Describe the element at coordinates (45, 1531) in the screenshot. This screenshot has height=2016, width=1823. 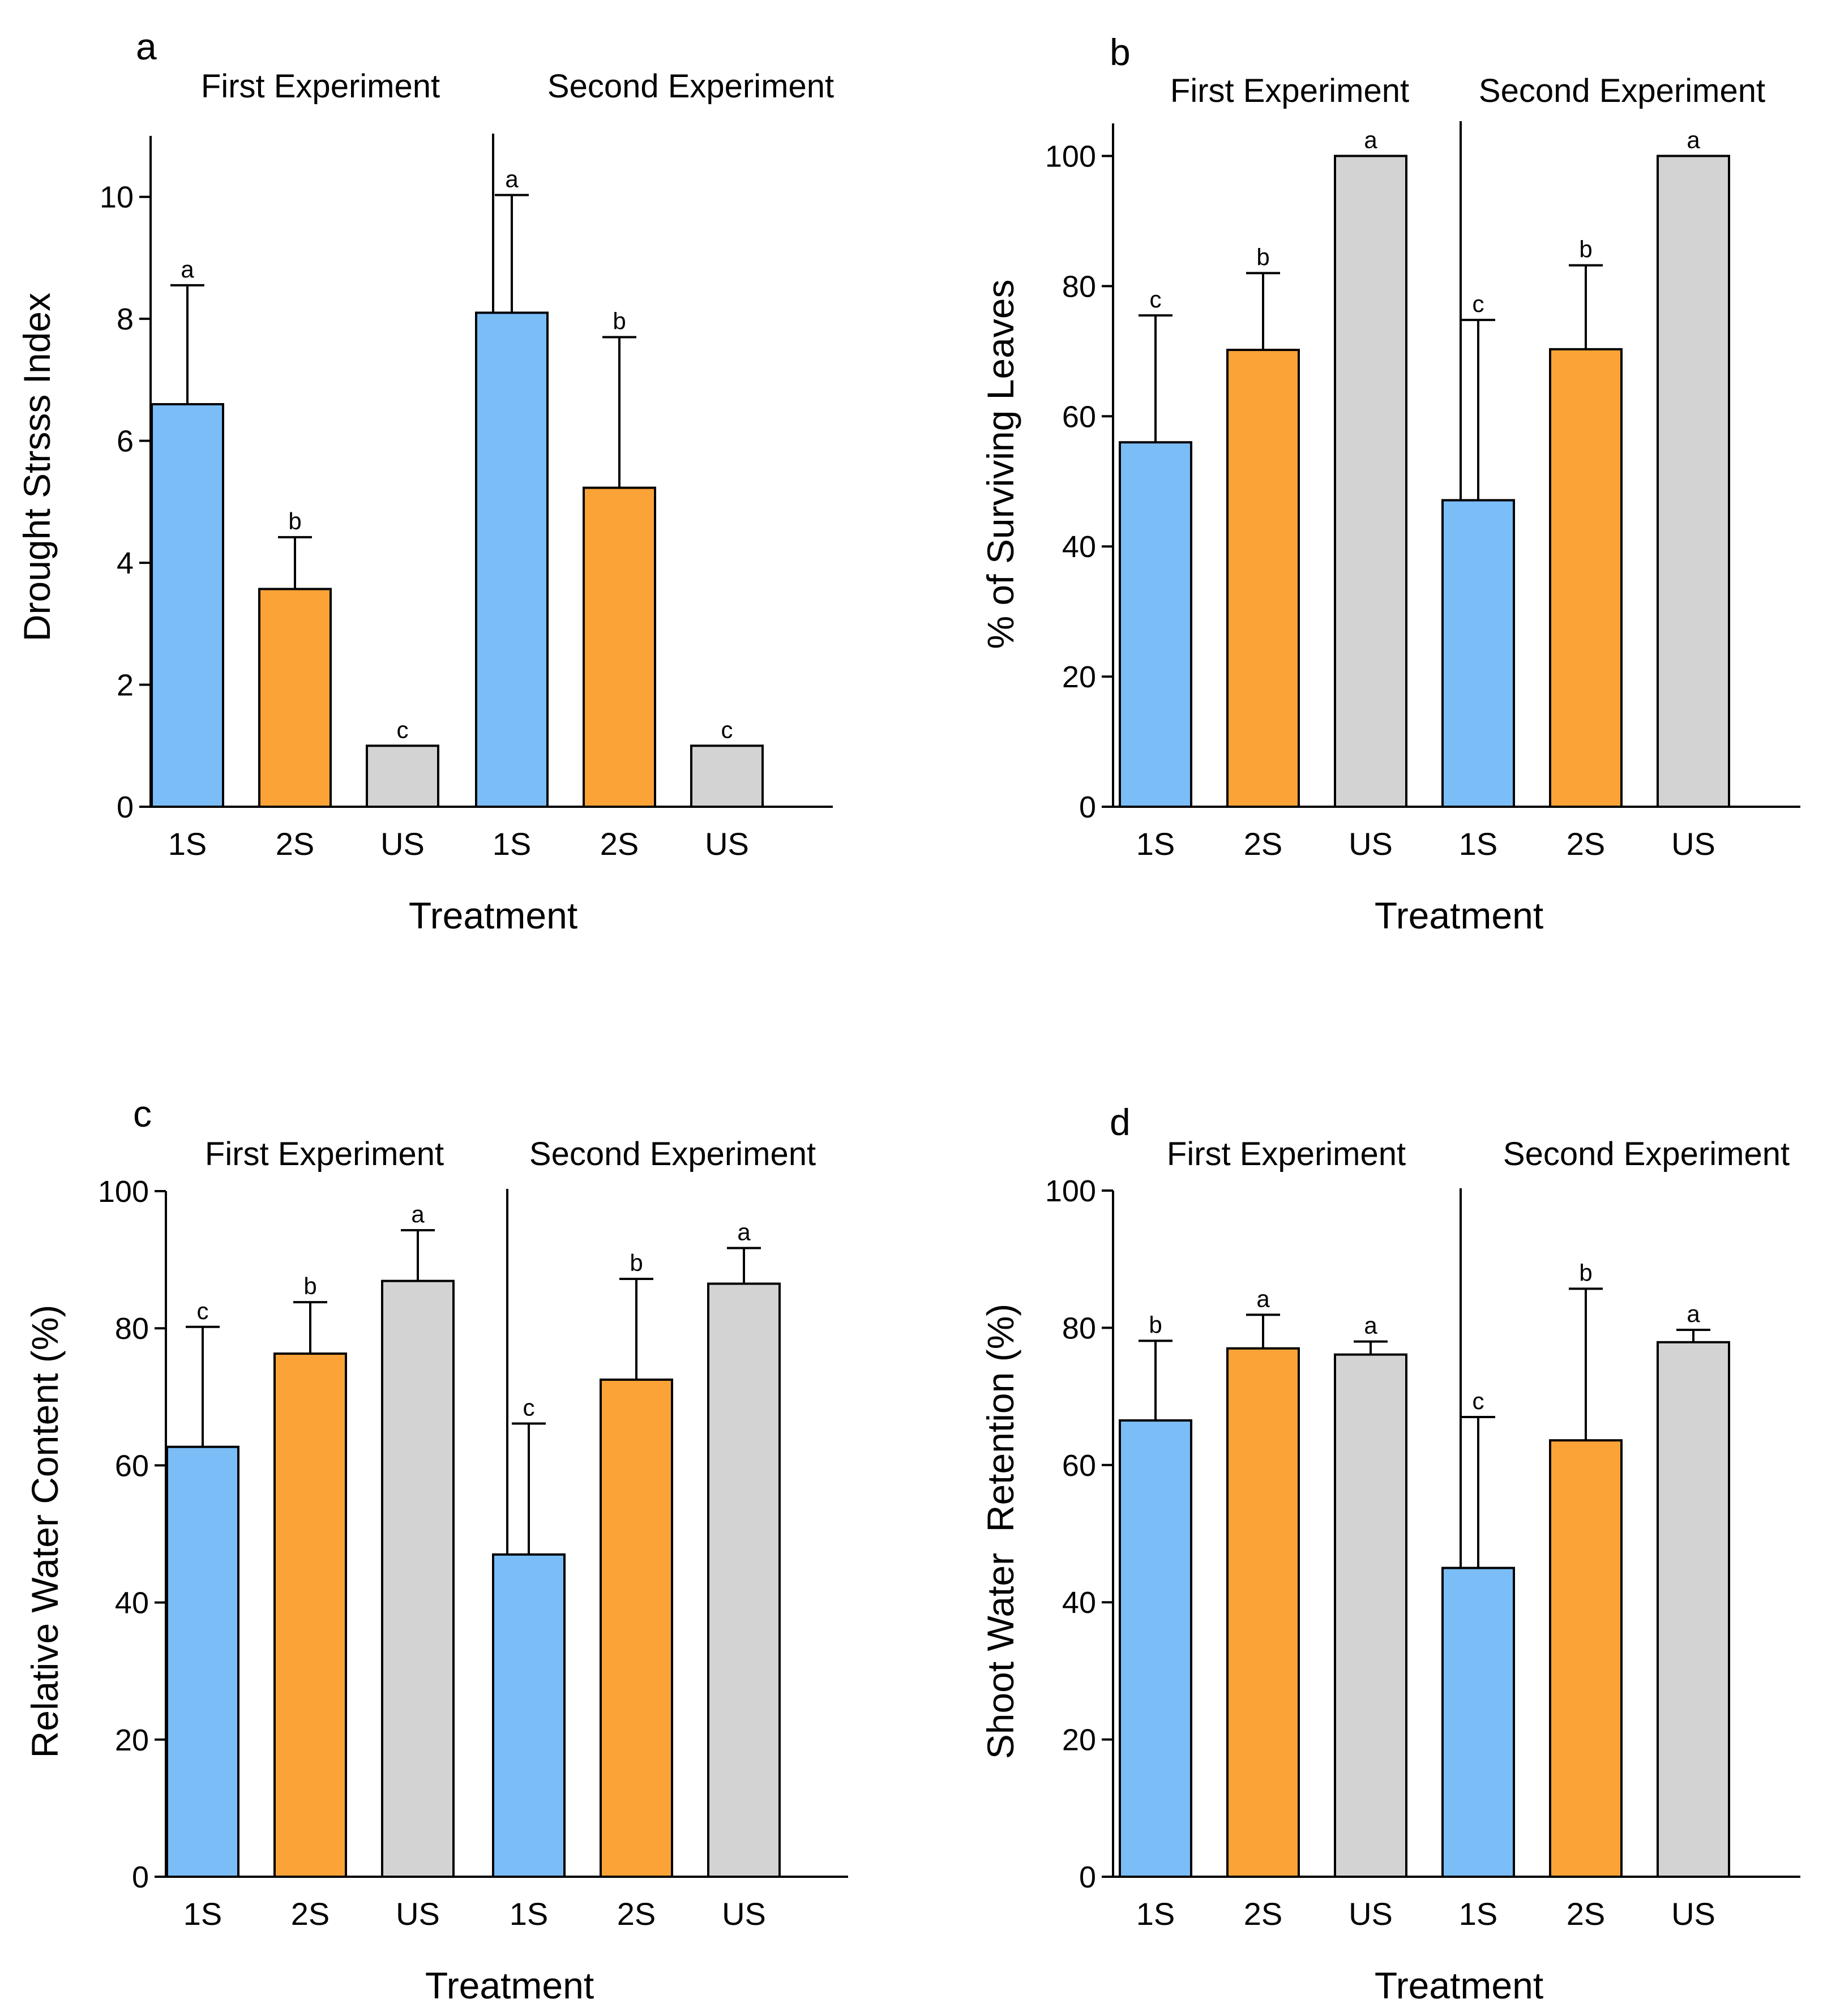
I see `y-axis-title: Relative Water Content (%)` at that location.